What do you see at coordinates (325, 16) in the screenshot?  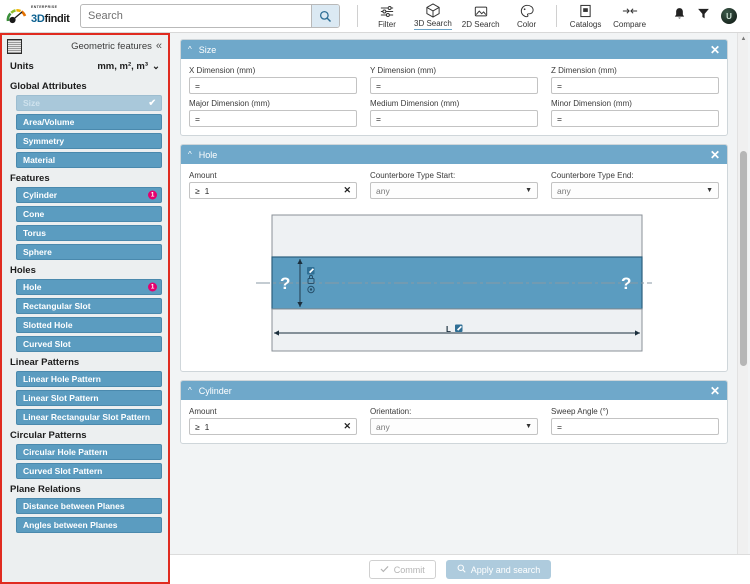 I see `search-submit-button` at bounding box center [325, 16].